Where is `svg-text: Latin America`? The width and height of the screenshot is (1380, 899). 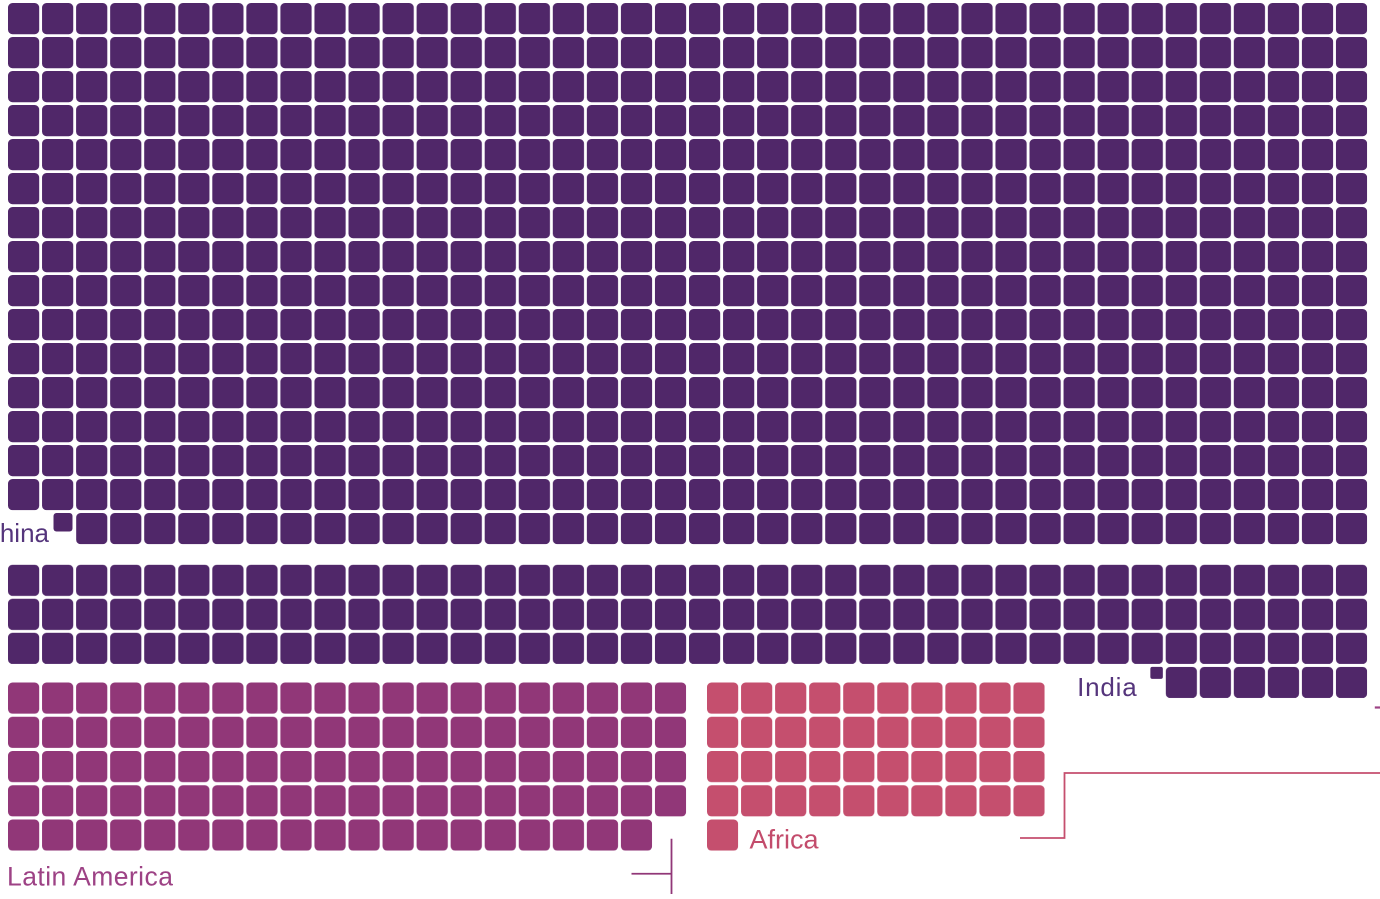 svg-text: Latin America is located at coordinates (90, 877).